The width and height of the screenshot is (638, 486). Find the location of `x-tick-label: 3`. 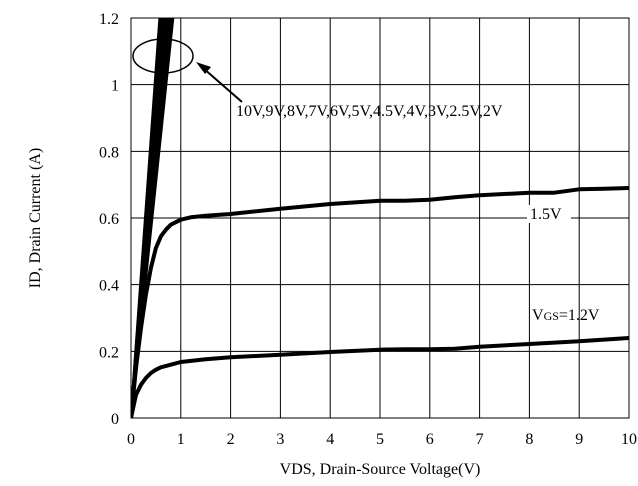

x-tick-label: 3 is located at coordinates (280, 439).